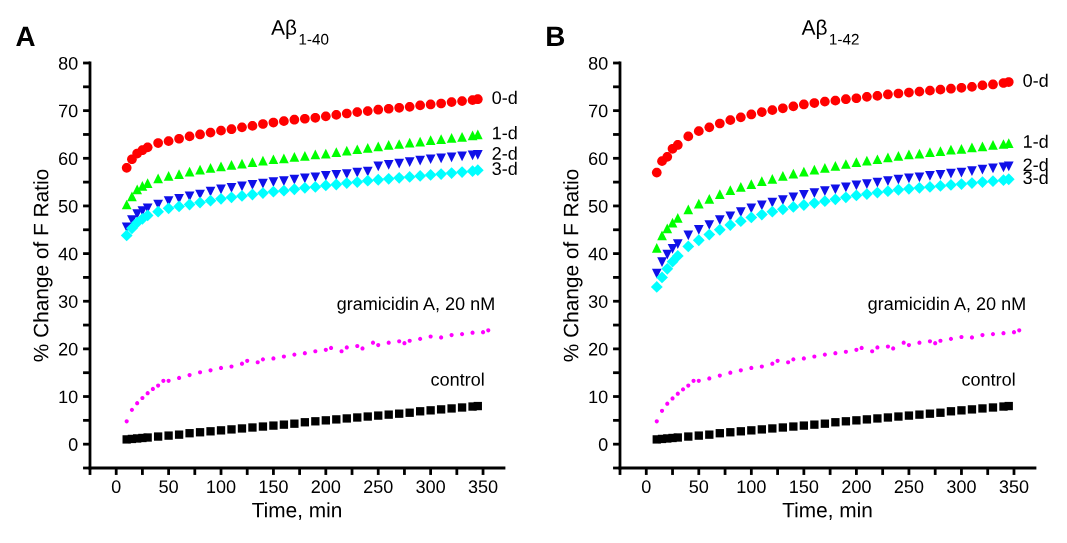 The width and height of the screenshot is (1067, 543). Describe the element at coordinates (909, 487) in the screenshot. I see `x-tick-label: 250` at that location.